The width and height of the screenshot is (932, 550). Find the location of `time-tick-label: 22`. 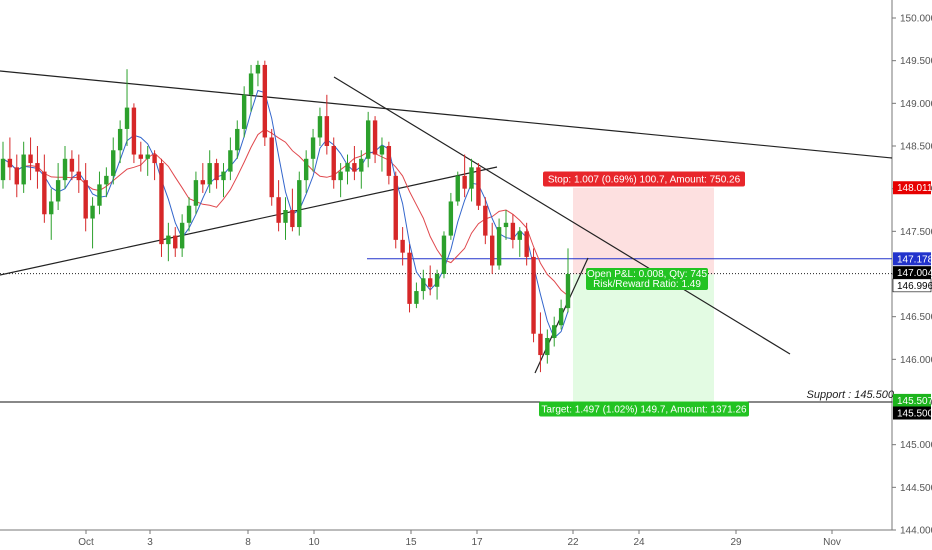

time-tick-label: 22 is located at coordinates (573, 542).